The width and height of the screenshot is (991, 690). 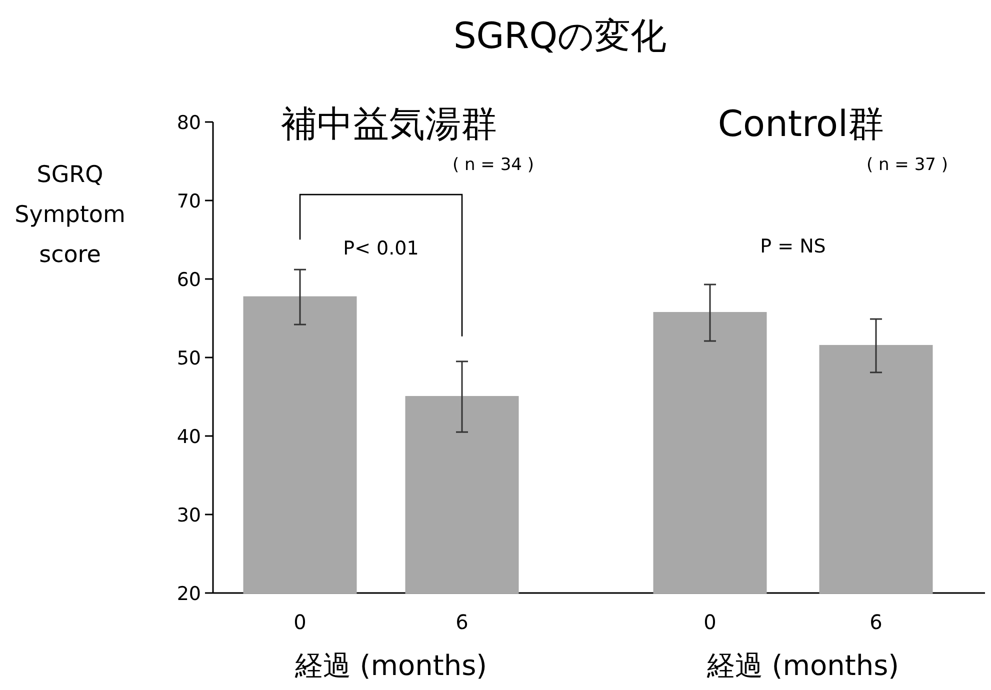 What do you see at coordinates (381, 249) in the screenshot?
I see `annotation: P< 0.01` at bounding box center [381, 249].